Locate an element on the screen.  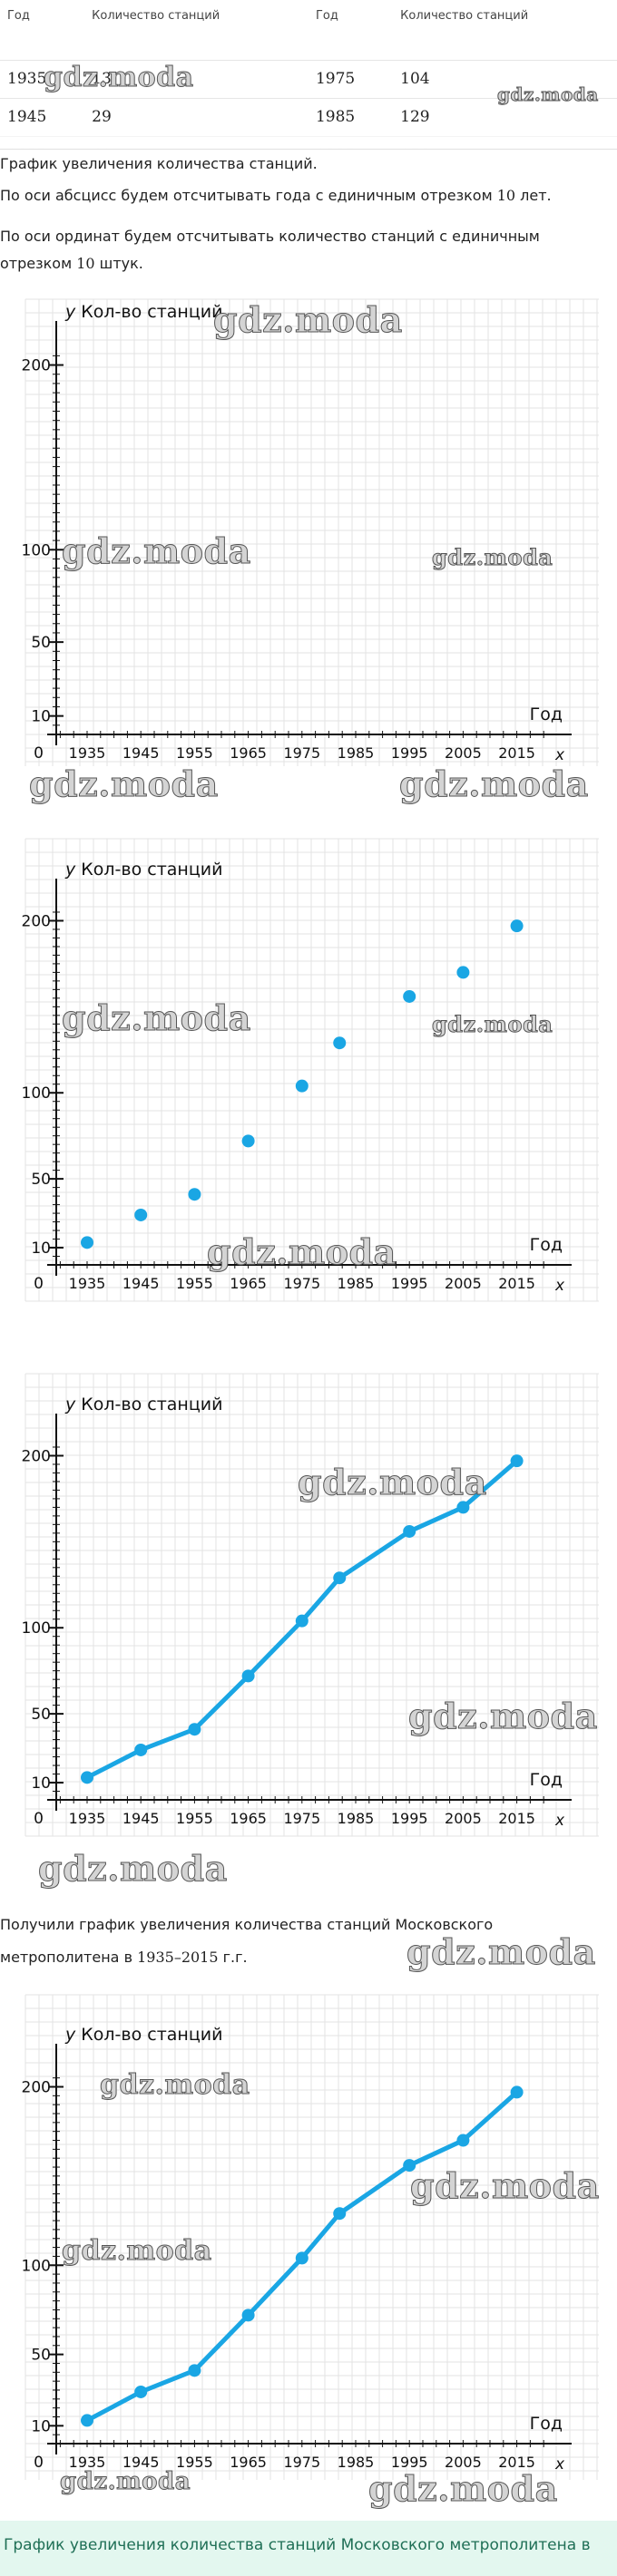
table-fade is located at coordinates (308, 135).